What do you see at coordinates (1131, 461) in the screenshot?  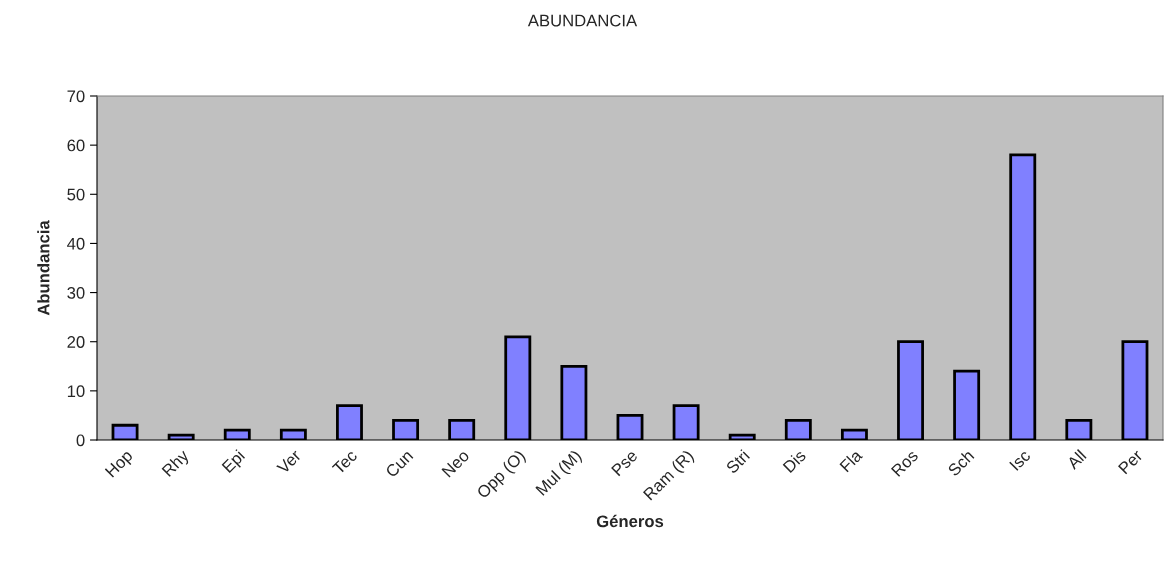 I see `x-tick-label: Per` at bounding box center [1131, 461].